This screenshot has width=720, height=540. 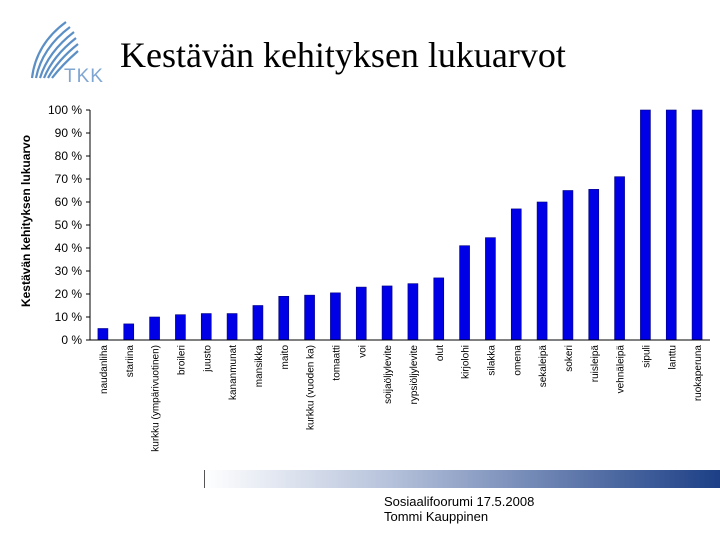 What do you see at coordinates (65, 110) in the screenshot?
I see `y-tick-label: 100 %` at bounding box center [65, 110].